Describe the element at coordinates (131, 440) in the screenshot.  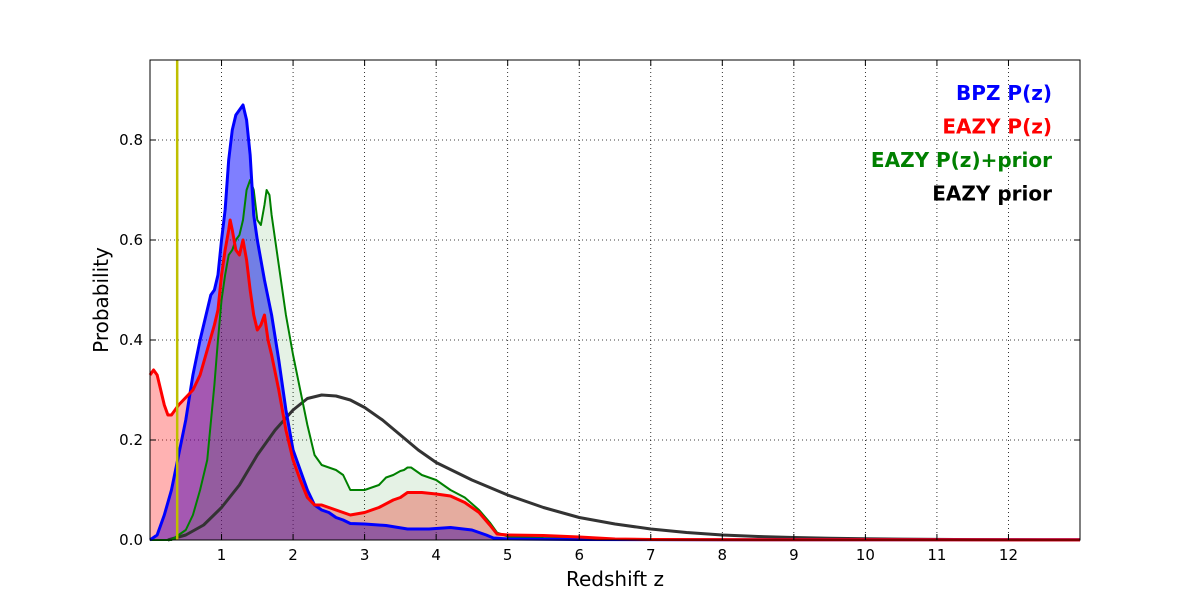
I see `y-tick-label: 0.2` at that location.